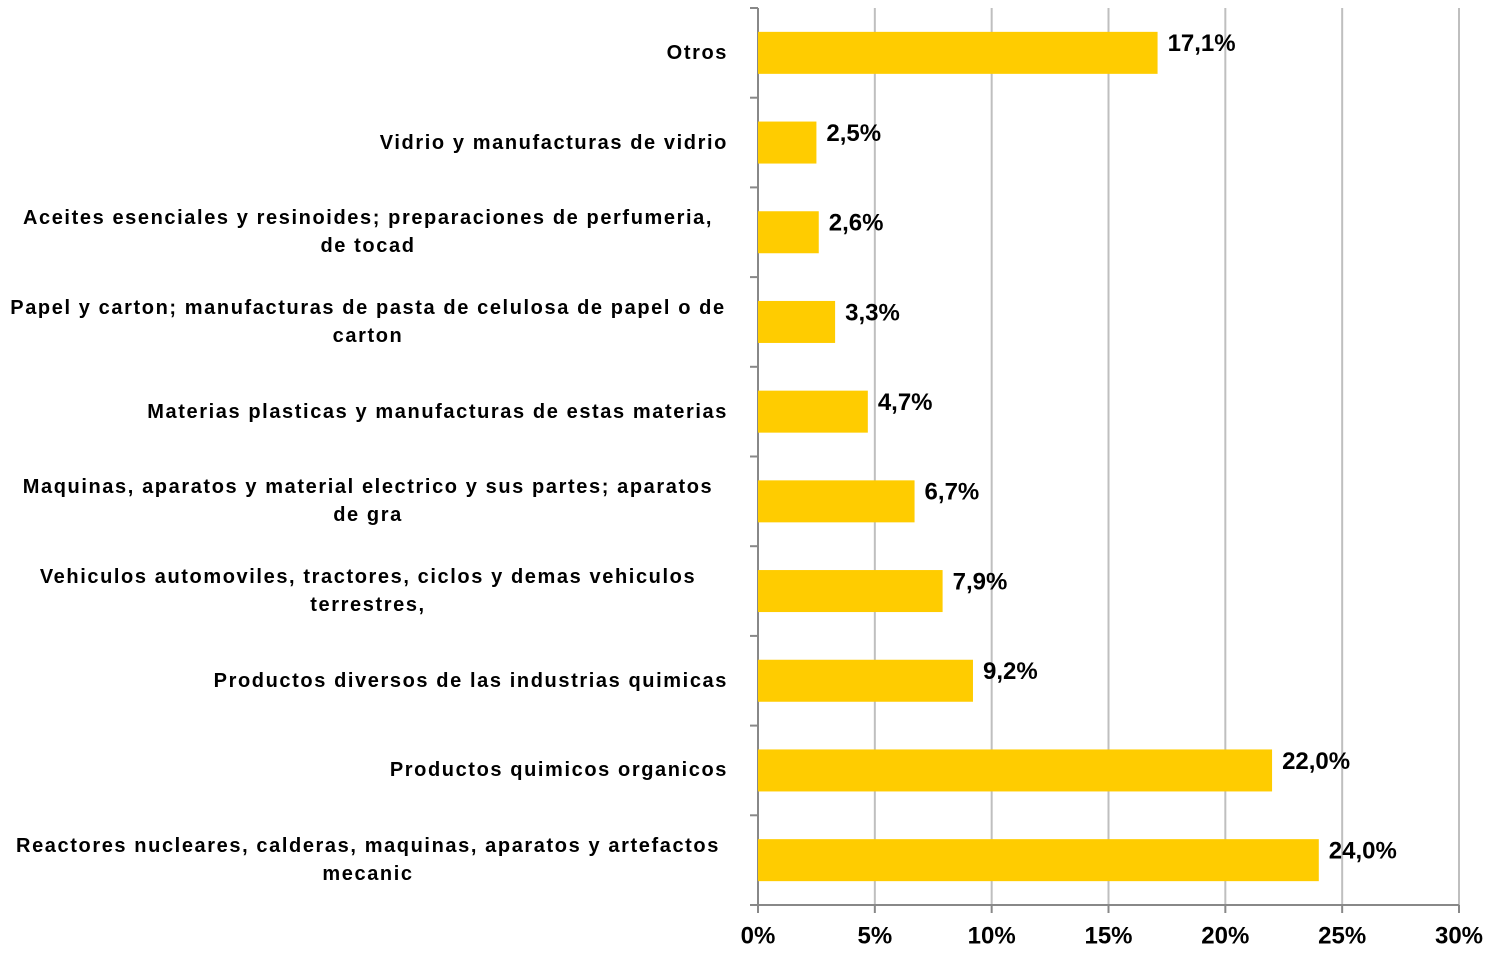 The width and height of the screenshot is (1497, 962). Describe the element at coordinates (856, 223) in the screenshot. I see `value-label: 2,6%` at that location.